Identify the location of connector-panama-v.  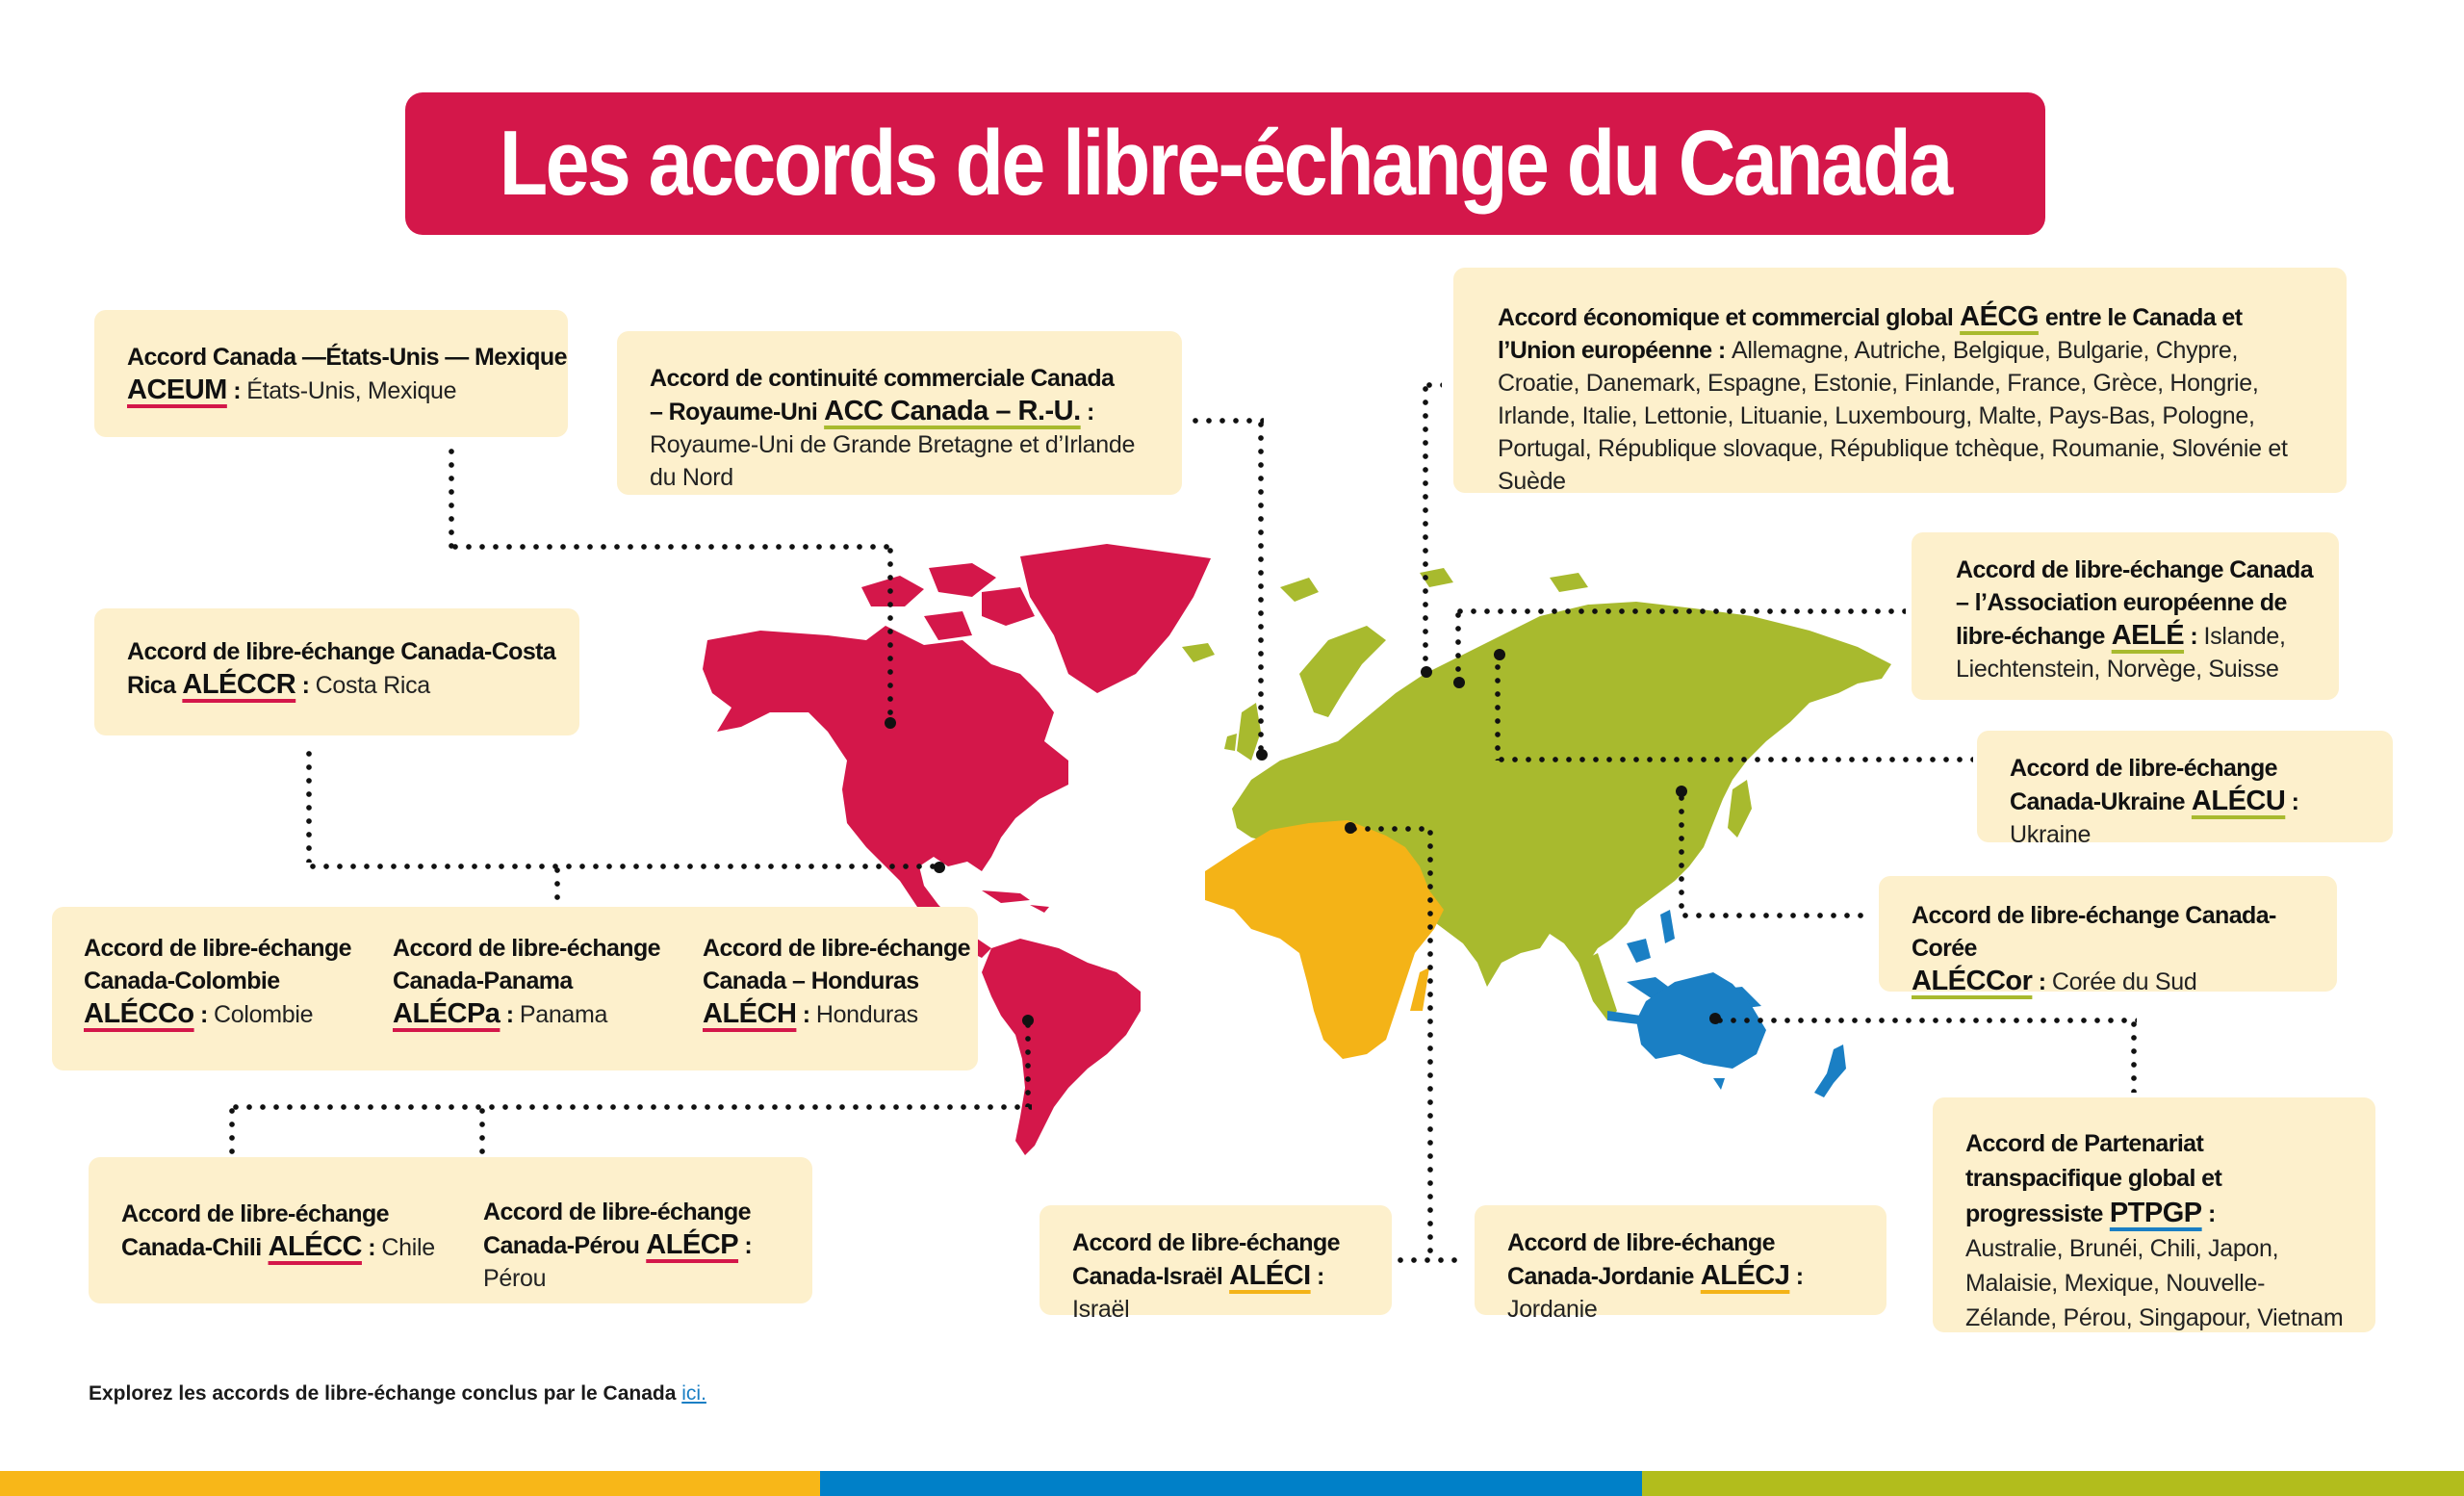
(557, 886).